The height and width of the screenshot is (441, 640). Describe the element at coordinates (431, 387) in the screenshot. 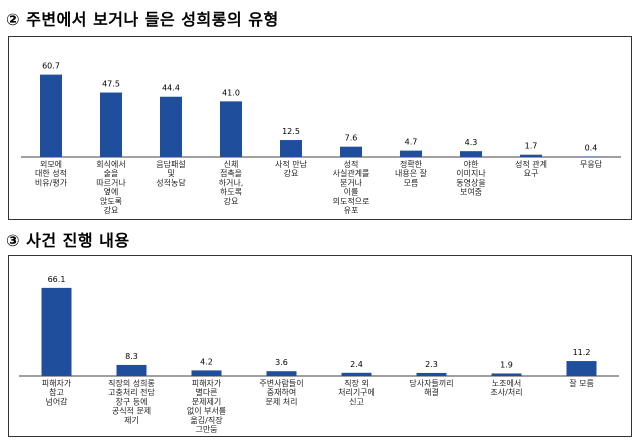

I see `chart2-category-label-5: 당사자들끼리 해결` at that location.